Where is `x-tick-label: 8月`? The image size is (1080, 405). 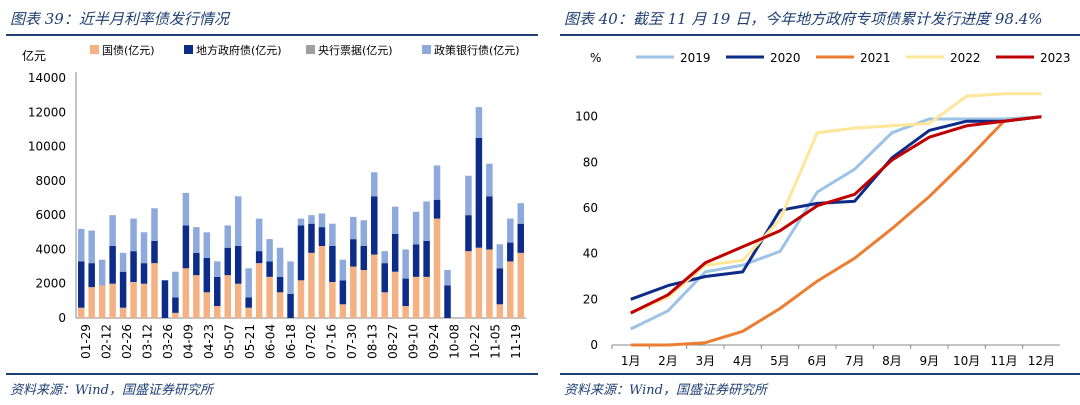
x-tick-label: 8月 is located at coordinates (892, 361).